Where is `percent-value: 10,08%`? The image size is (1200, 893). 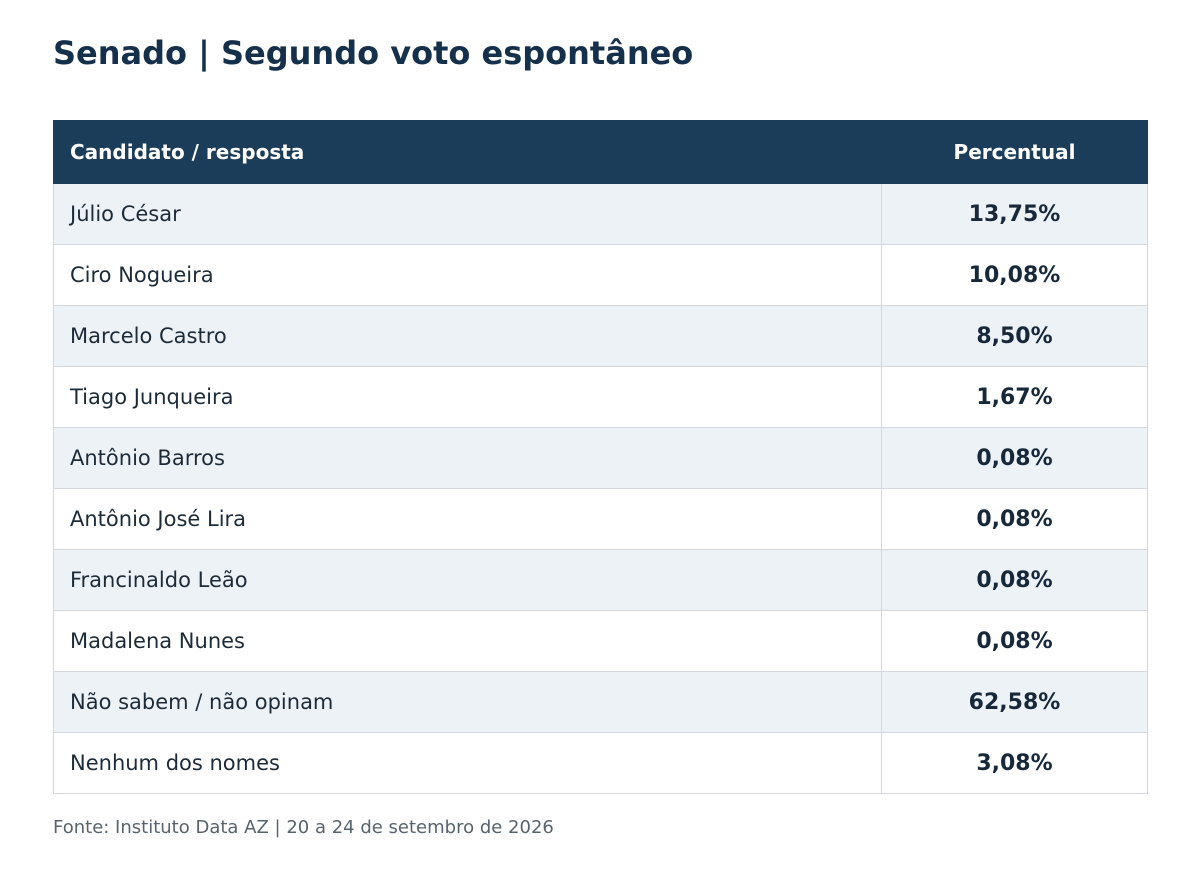 percent-value: 10,08% is located at coordinates (1014, 275).